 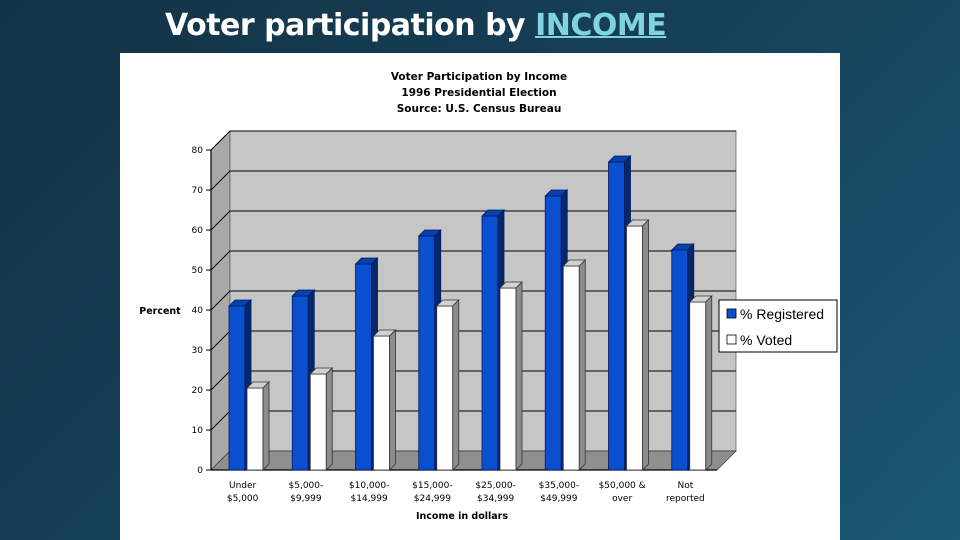 I want to click on x-category-label: $50,000 &, so click(x=622, y=486).